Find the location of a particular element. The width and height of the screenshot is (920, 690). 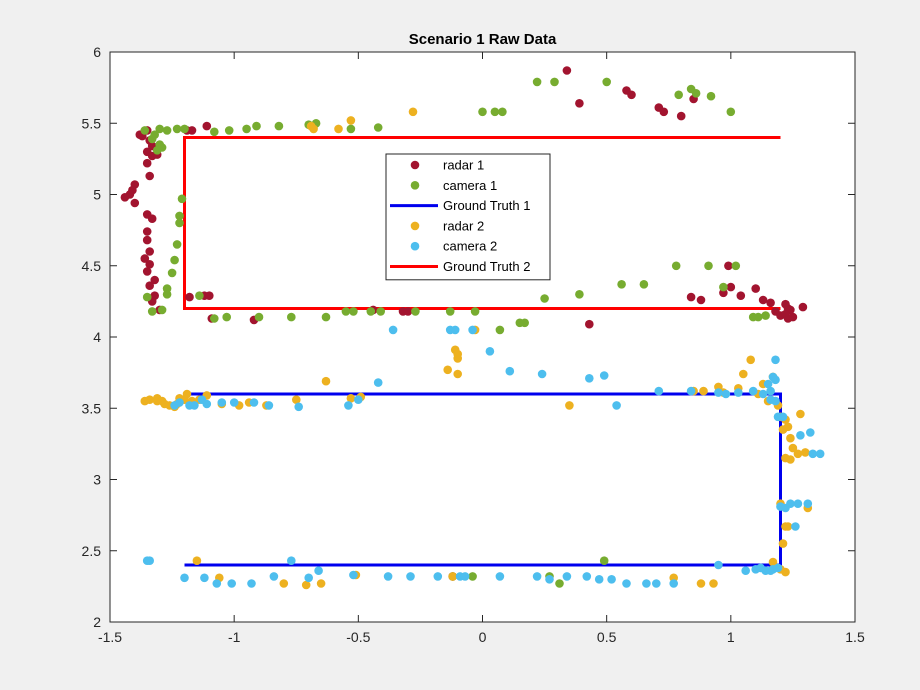

legend-box is located at coordinates (468, 217).